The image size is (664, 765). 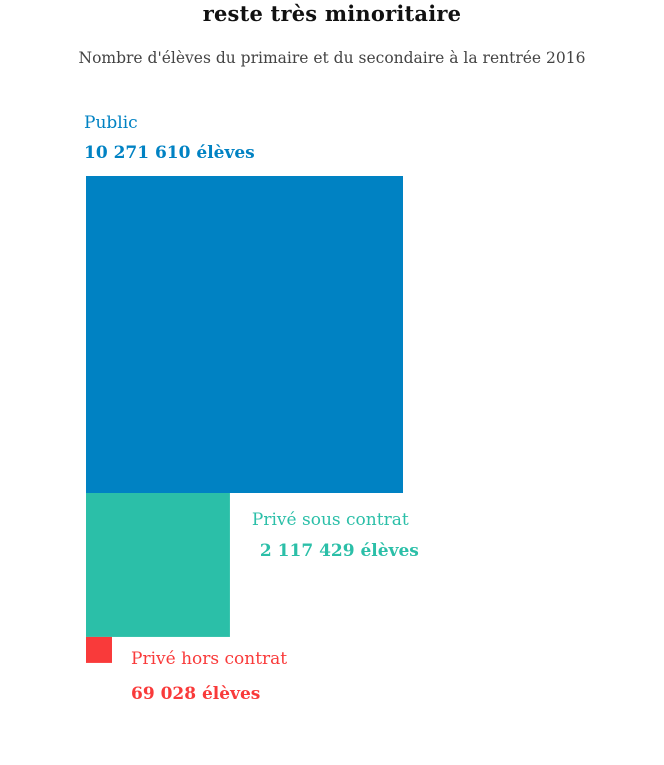 What do you see at coordinates (330, 520) in the screenshot?
I see `label-name-prive-sous-contrat: Privé sous contrat` at bounding box center [330, 520].